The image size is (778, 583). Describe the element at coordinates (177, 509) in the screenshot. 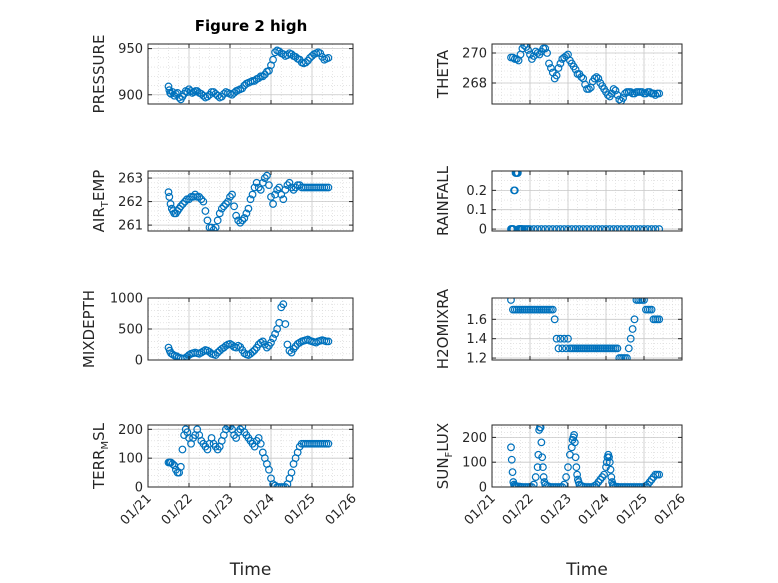

I see `x-tick-label: 01/22` at that location.